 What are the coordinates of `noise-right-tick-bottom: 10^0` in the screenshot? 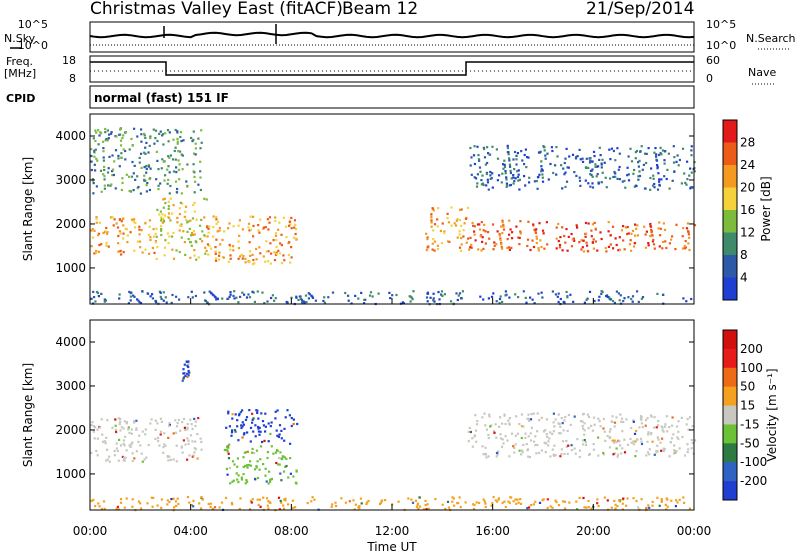 It's located at (721, 45).